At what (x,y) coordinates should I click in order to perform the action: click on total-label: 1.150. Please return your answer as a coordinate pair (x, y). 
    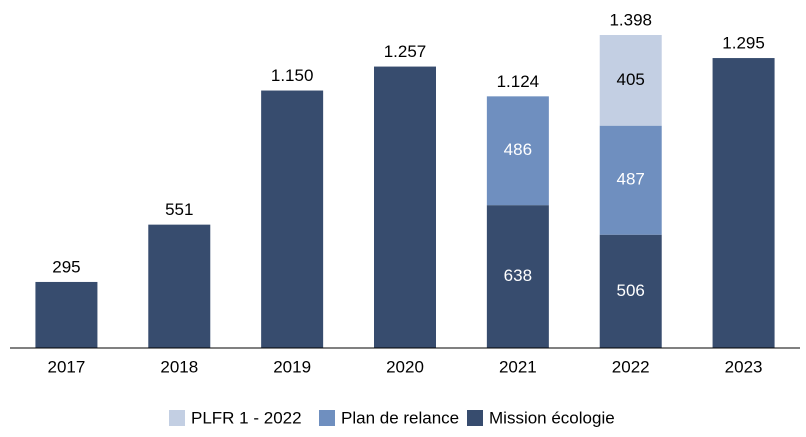
    Looking at the image, I should click on (292, 75).